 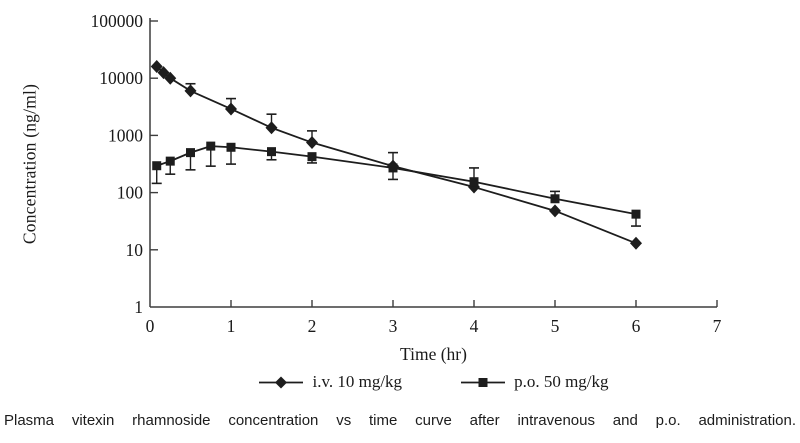 What do you see at coordinates (281, 382) in the screenshot?
I see `diamond-marker-icon` at bounding box center [281, 382].